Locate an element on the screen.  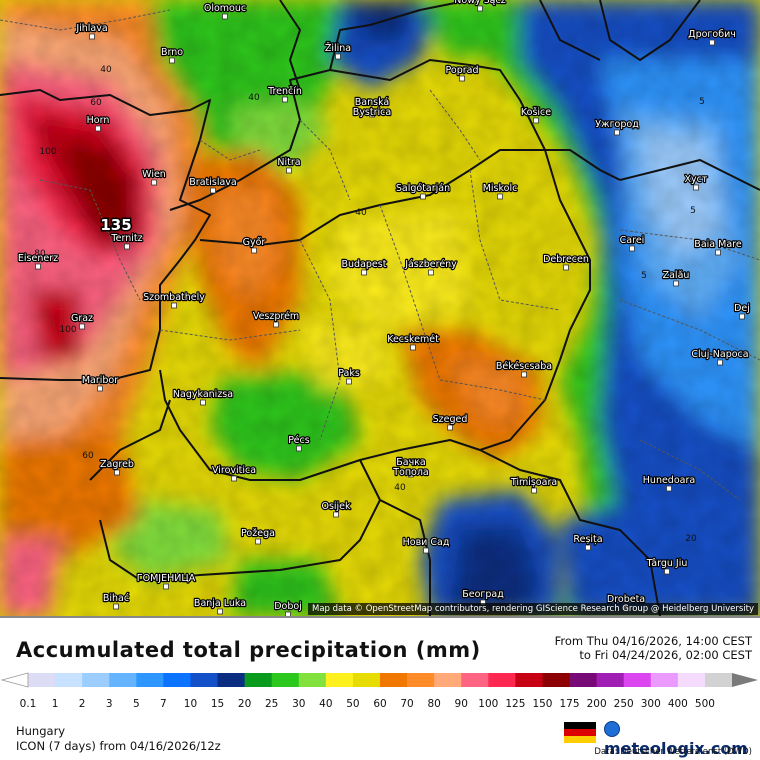
city-label: Baia Mare is located at coordinates (718, 244).